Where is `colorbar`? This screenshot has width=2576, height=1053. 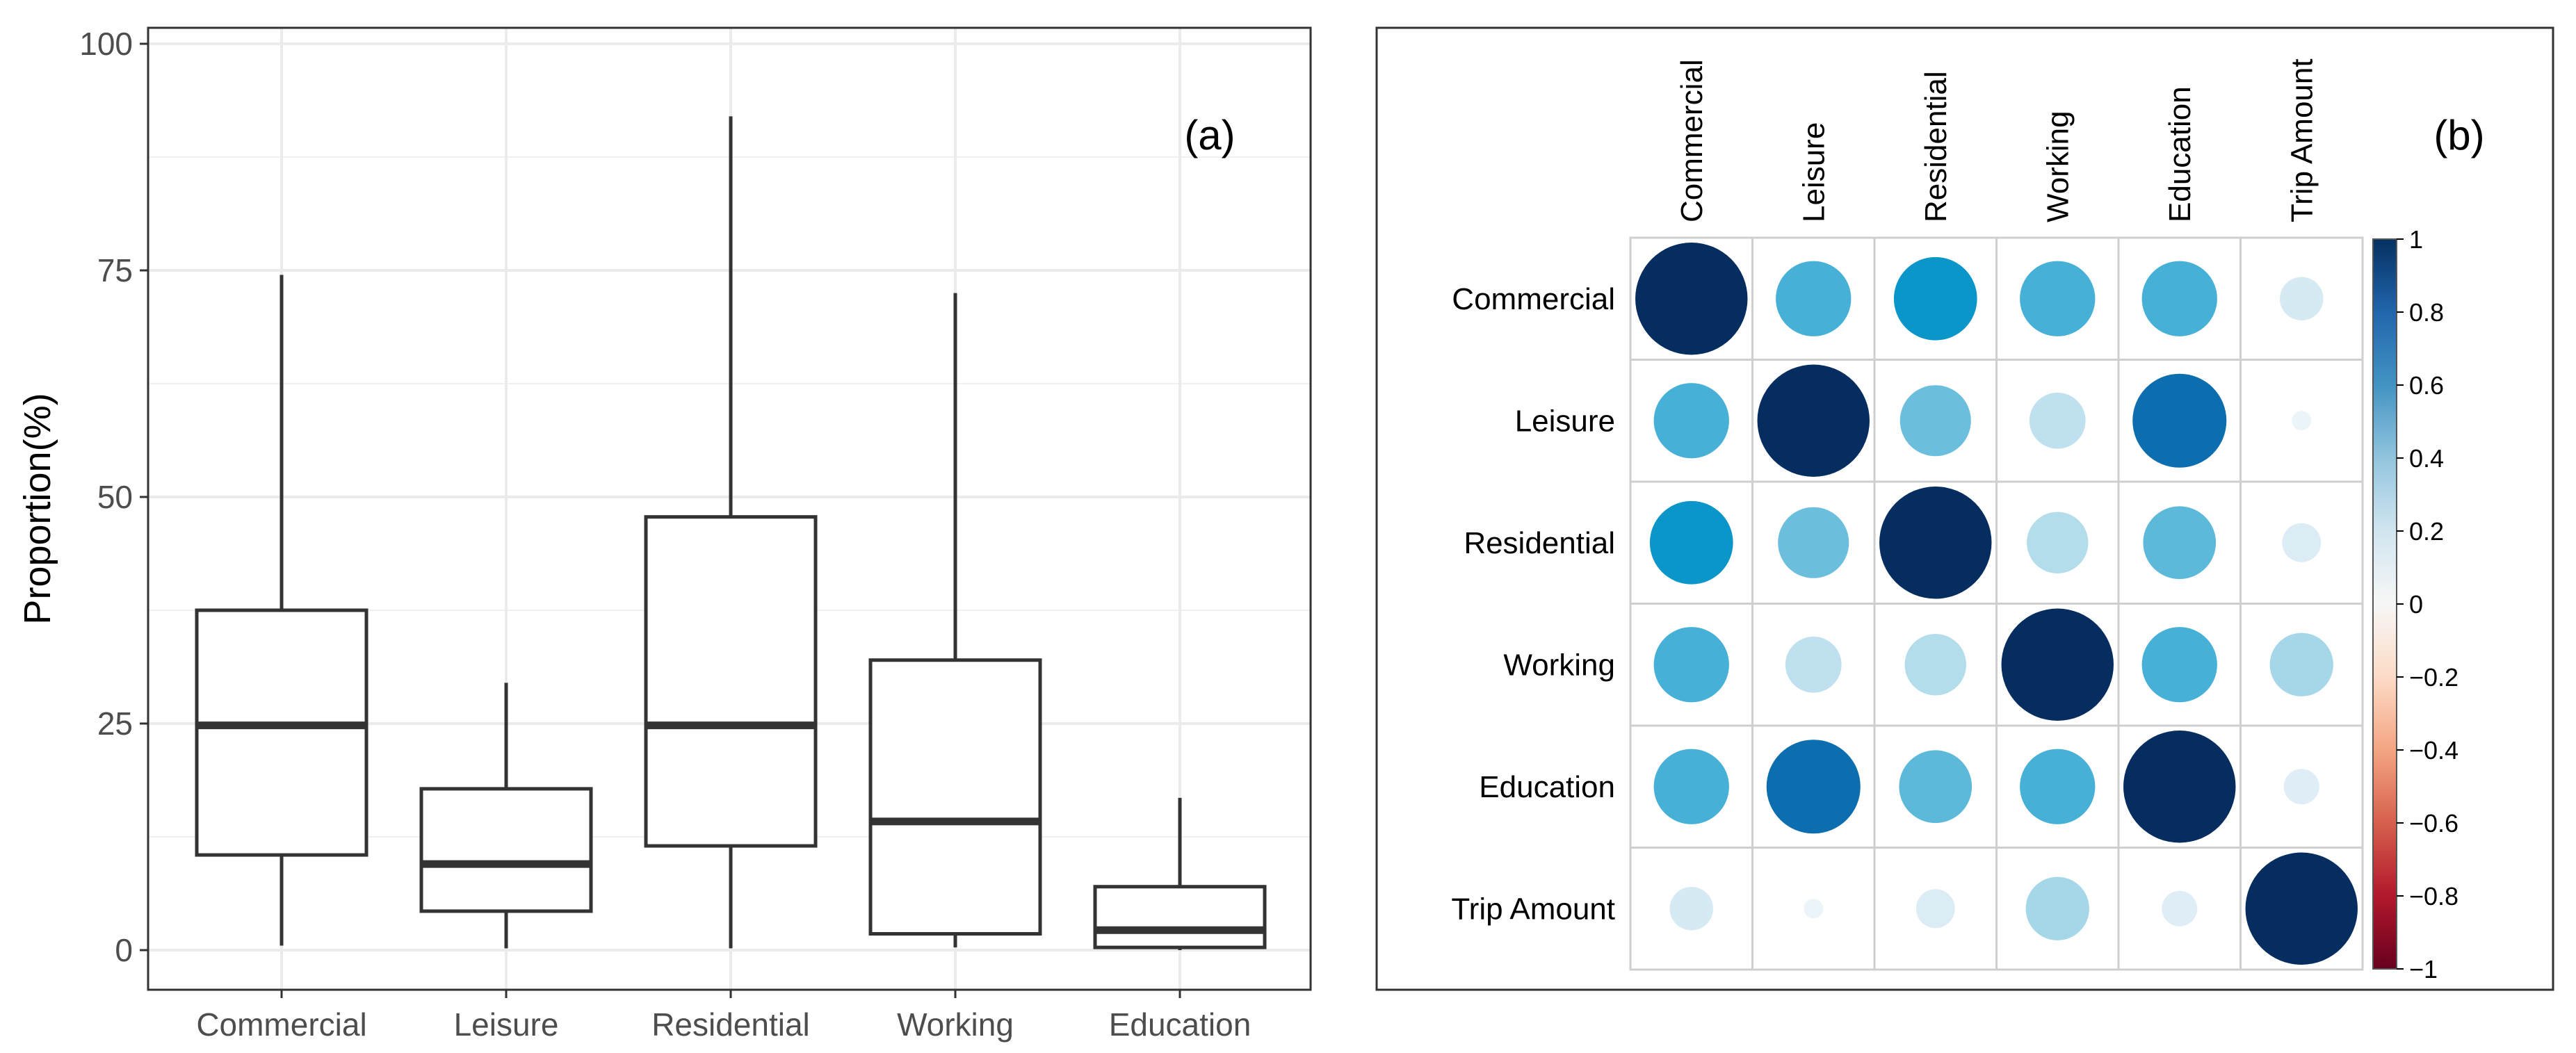
colorbar is located at coordinates (2384, 604).